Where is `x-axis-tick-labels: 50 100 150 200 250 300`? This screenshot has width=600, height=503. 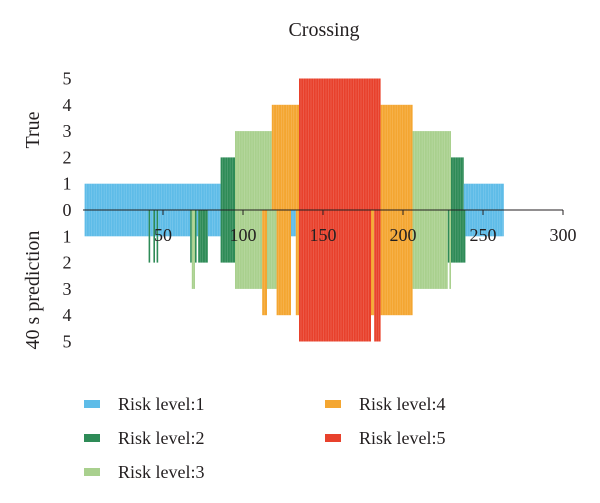
x-axis-tick-labels: 50 100 150 200 250 300 is located at coordinates (365, 235).